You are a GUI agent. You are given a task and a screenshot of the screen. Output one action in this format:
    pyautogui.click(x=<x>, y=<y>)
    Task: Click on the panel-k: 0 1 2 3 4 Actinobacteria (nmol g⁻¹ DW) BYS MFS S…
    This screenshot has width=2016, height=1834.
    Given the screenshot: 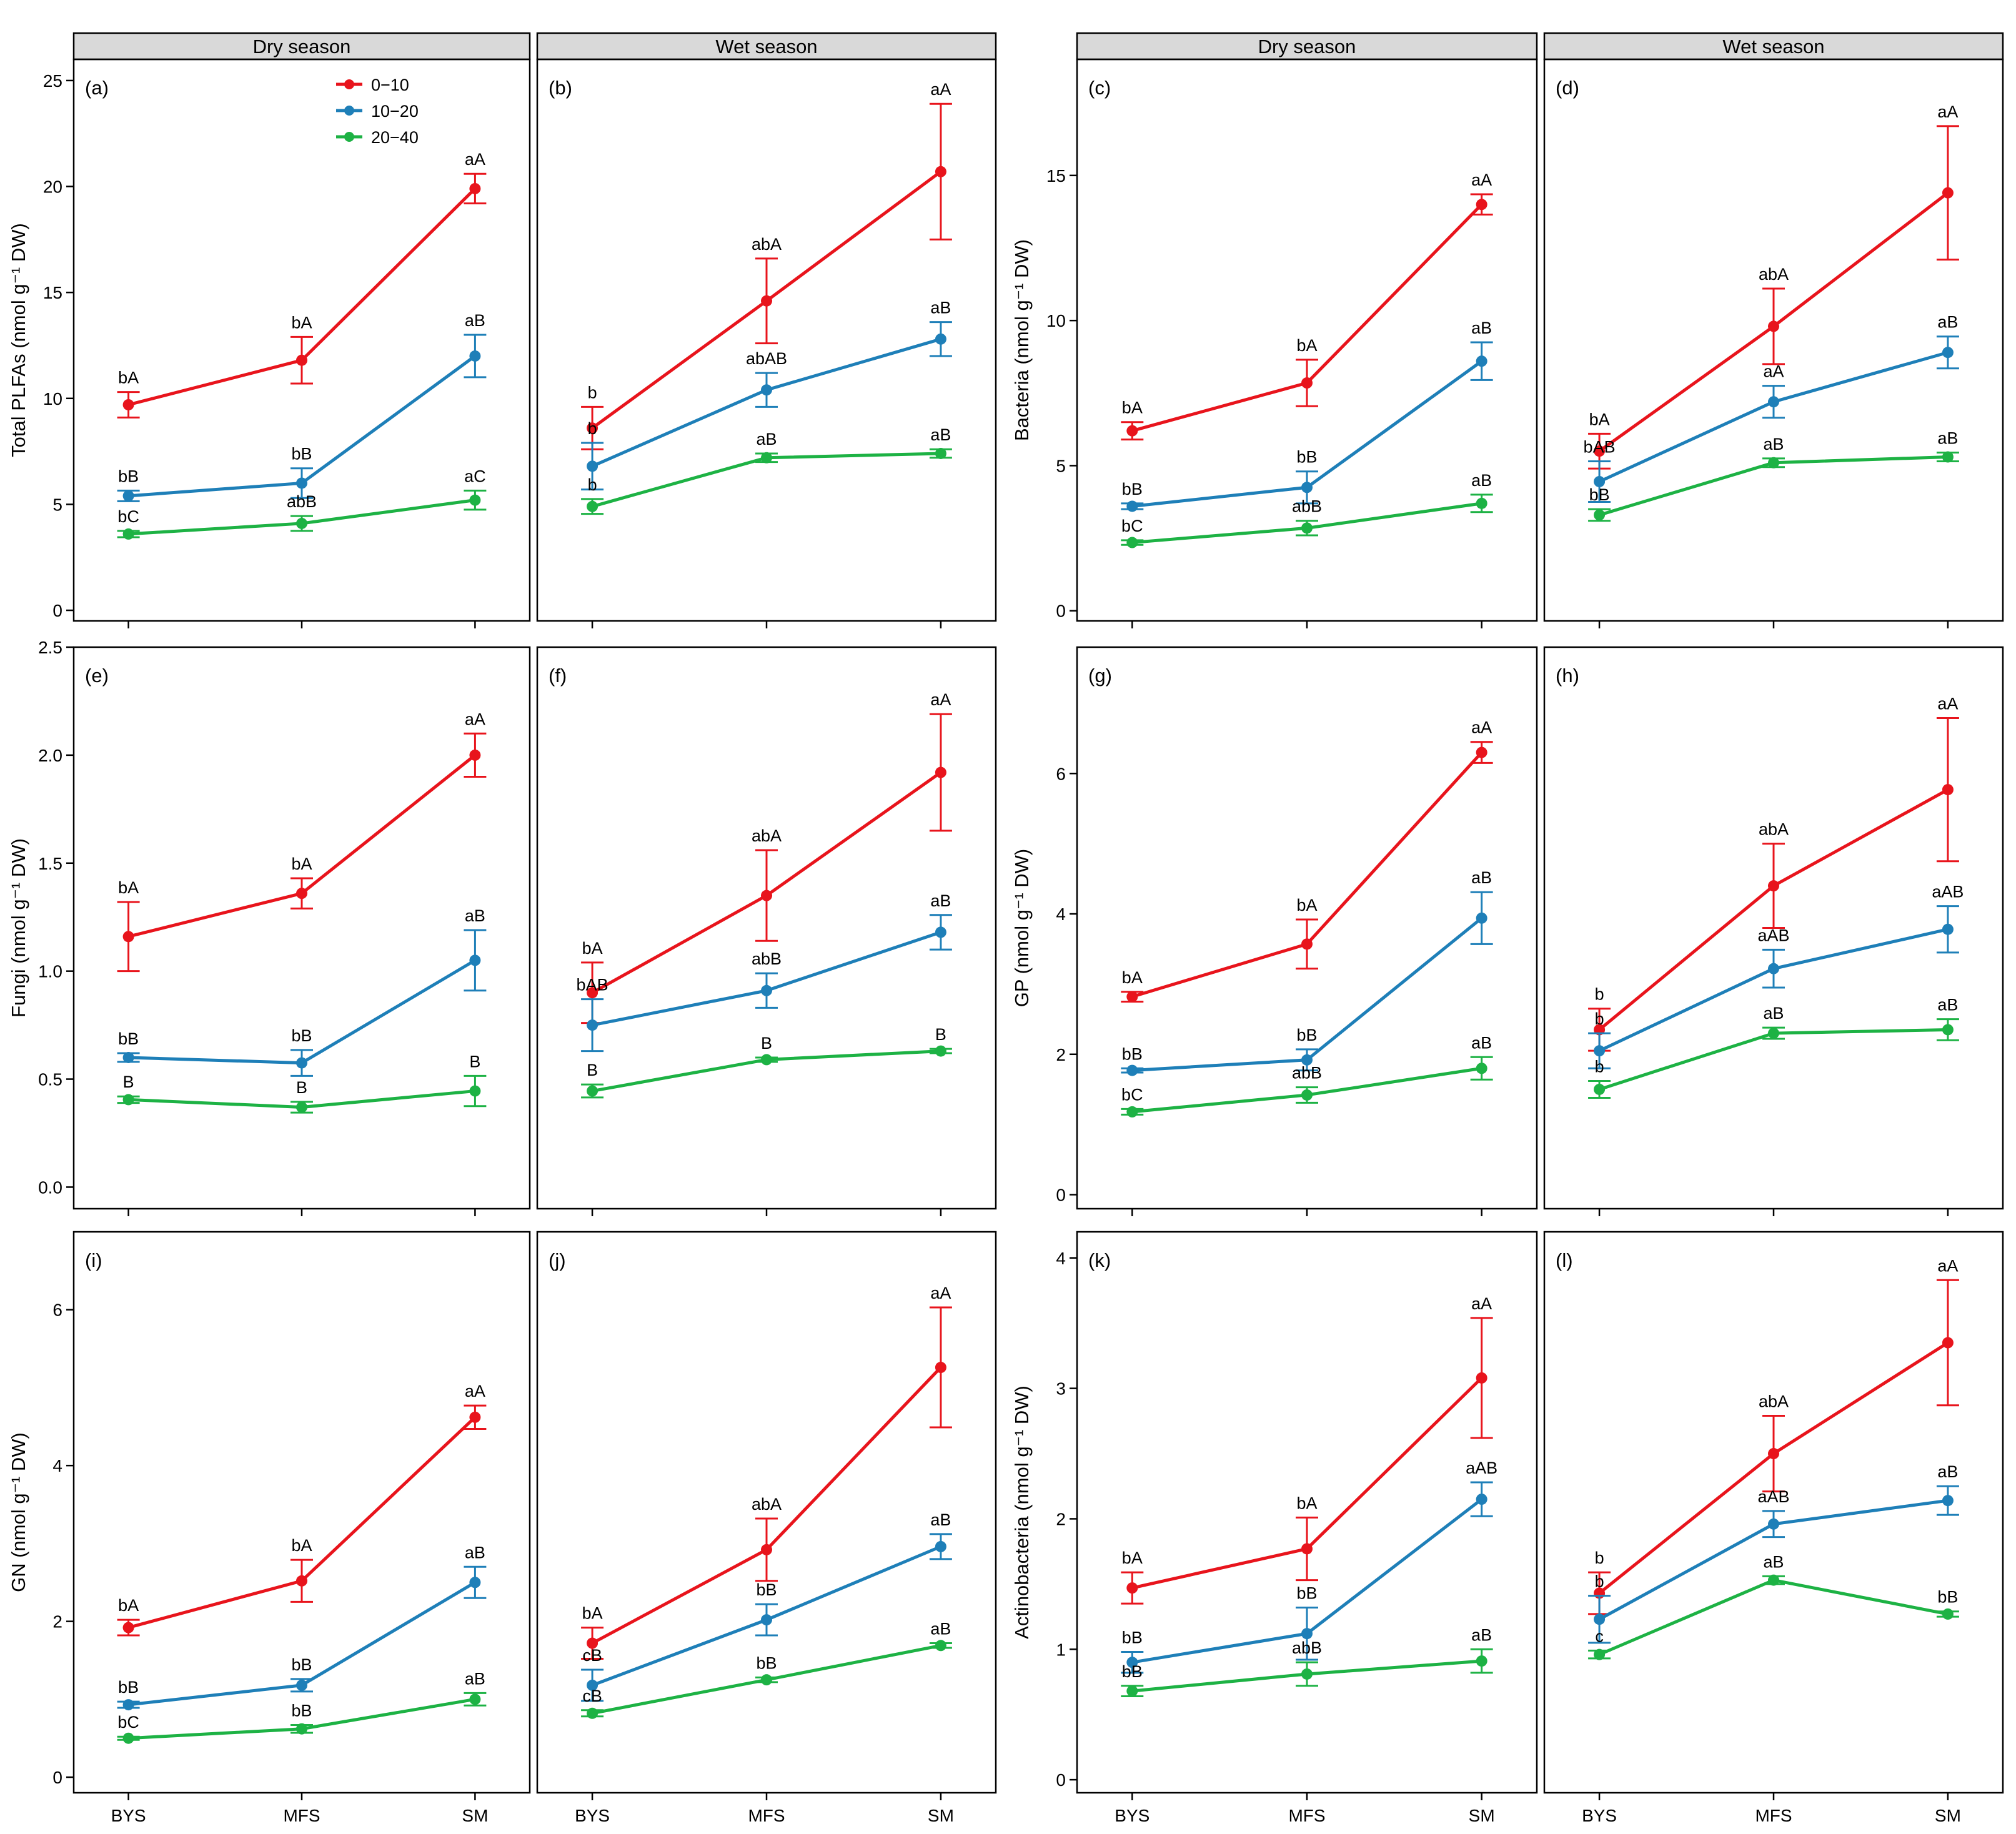 What is the action you would take?
    pyautogui.click(x=1274, y=1528)
    